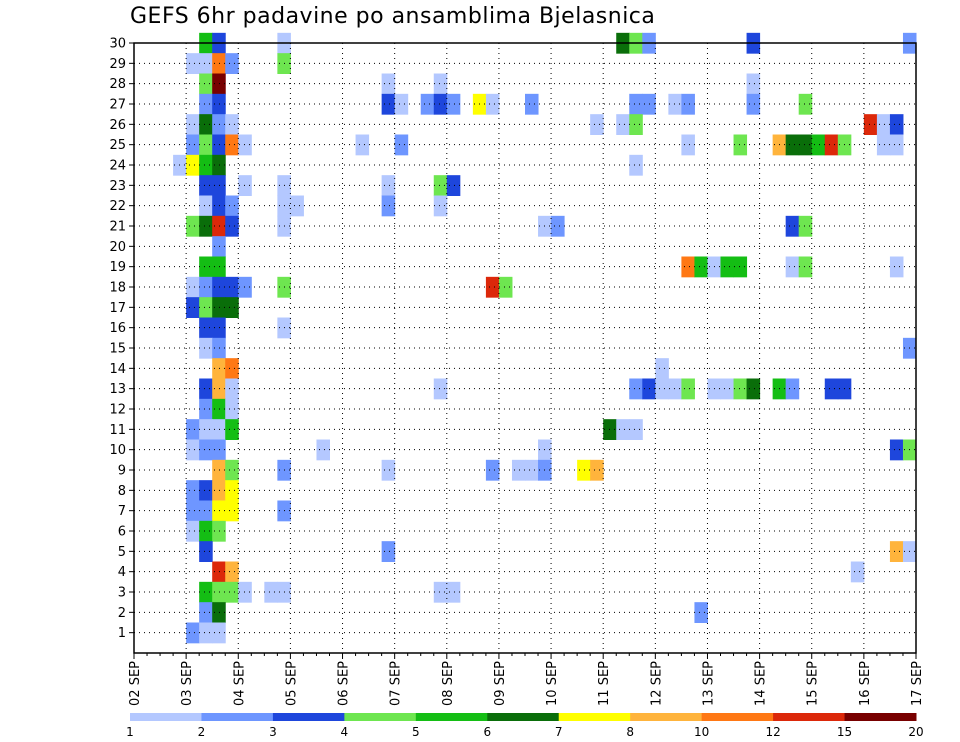 This screenshot has height=742, width=960. Describe the element at coordinates (844, 732) in the screenshot. I see `colorbar-label: 15` at that location.